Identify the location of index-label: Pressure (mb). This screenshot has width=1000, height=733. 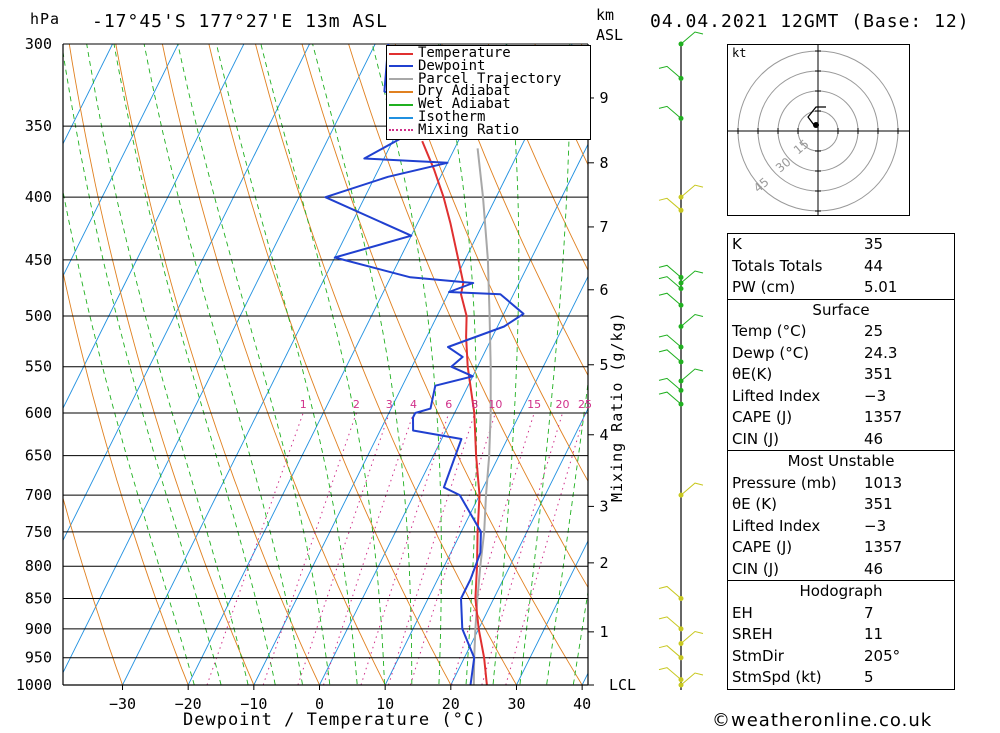
(784, 482).